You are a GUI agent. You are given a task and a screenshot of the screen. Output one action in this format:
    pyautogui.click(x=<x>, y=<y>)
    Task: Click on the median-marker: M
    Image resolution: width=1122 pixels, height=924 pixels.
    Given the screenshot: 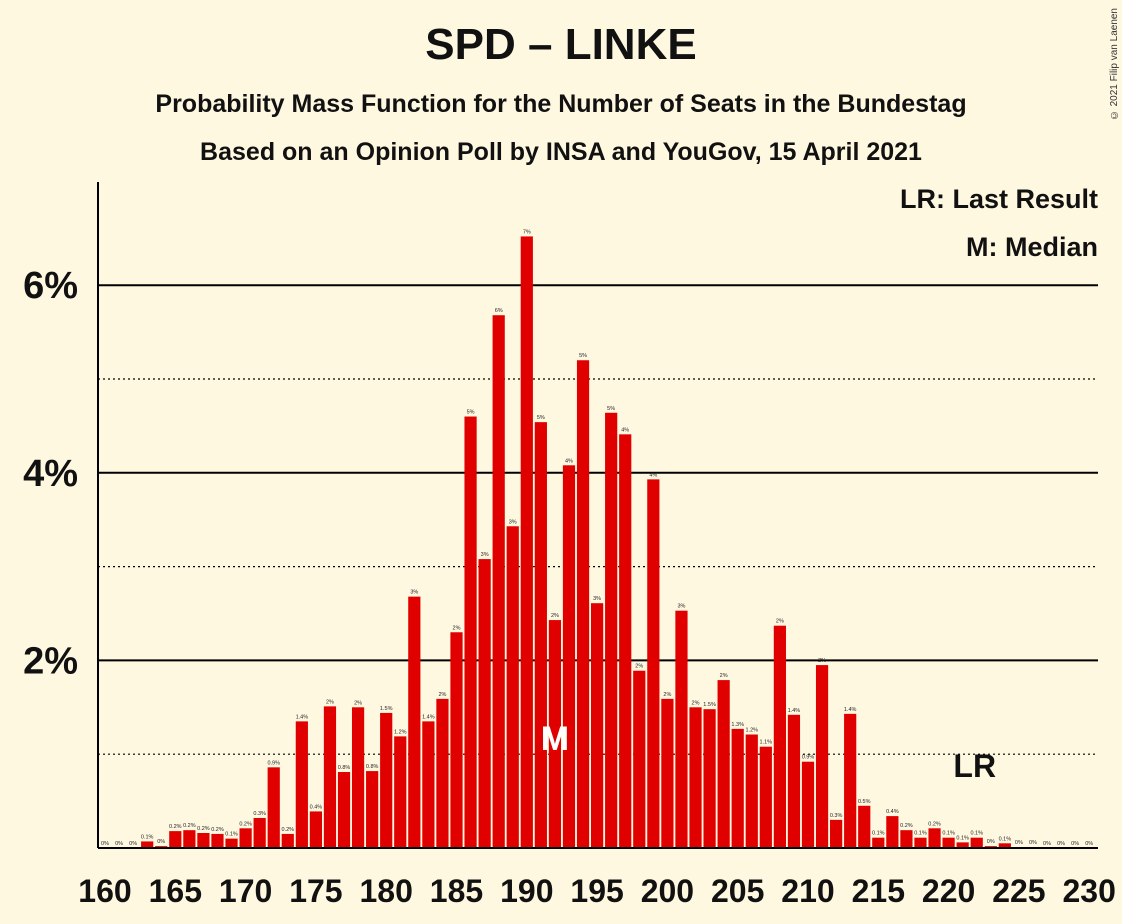 What is the action you would take?
    pyautogui.click(x=555, y=739)
    